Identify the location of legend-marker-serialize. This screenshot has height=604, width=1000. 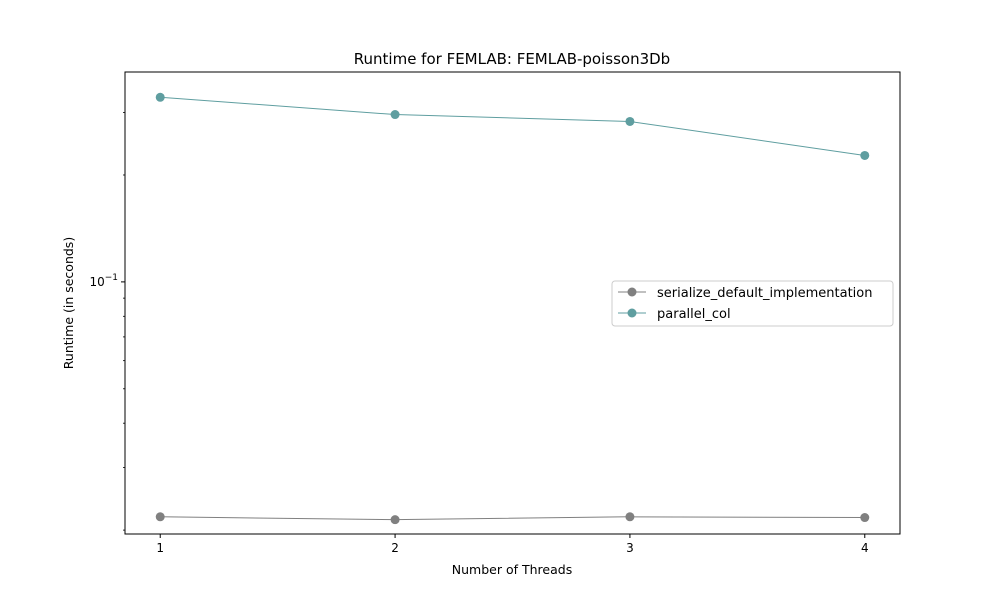
(632, 292).